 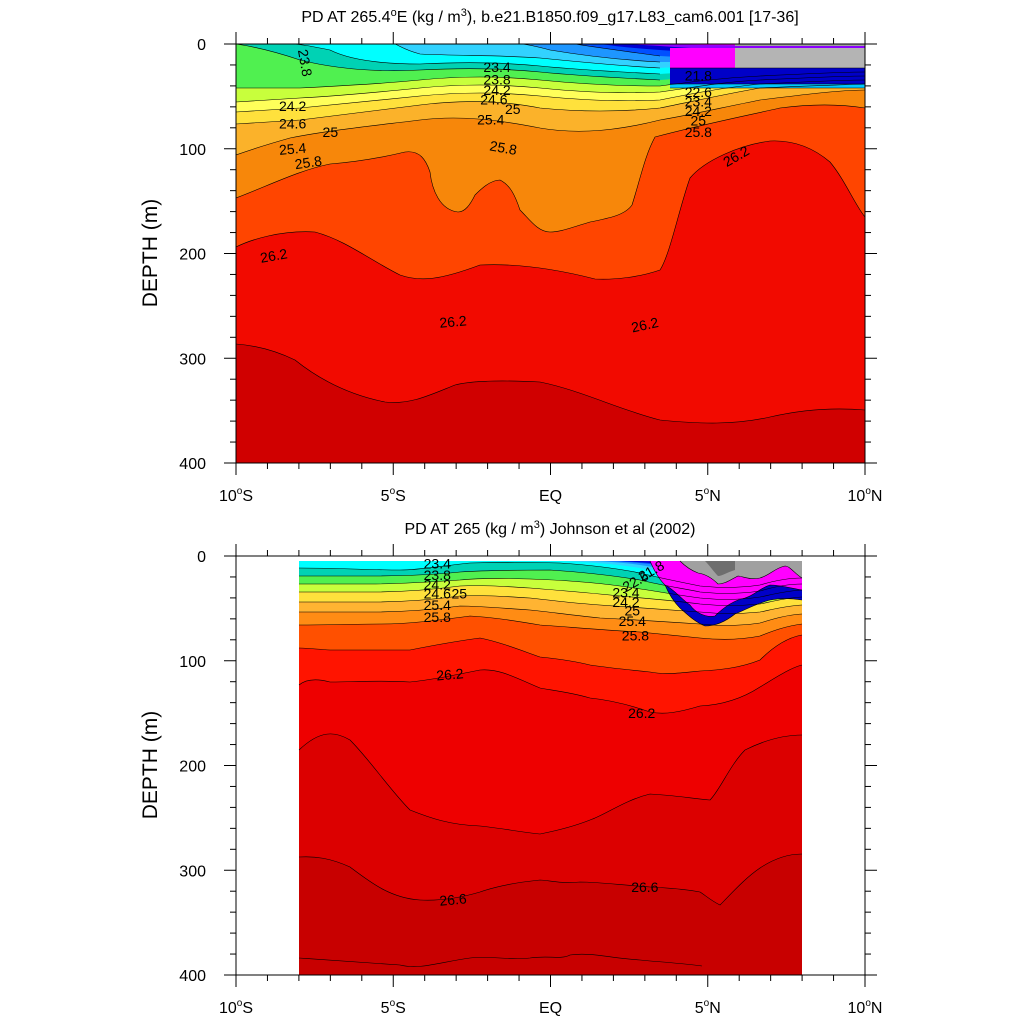 I want to click on contour-label: 21.8, so click(x=698, y=75).